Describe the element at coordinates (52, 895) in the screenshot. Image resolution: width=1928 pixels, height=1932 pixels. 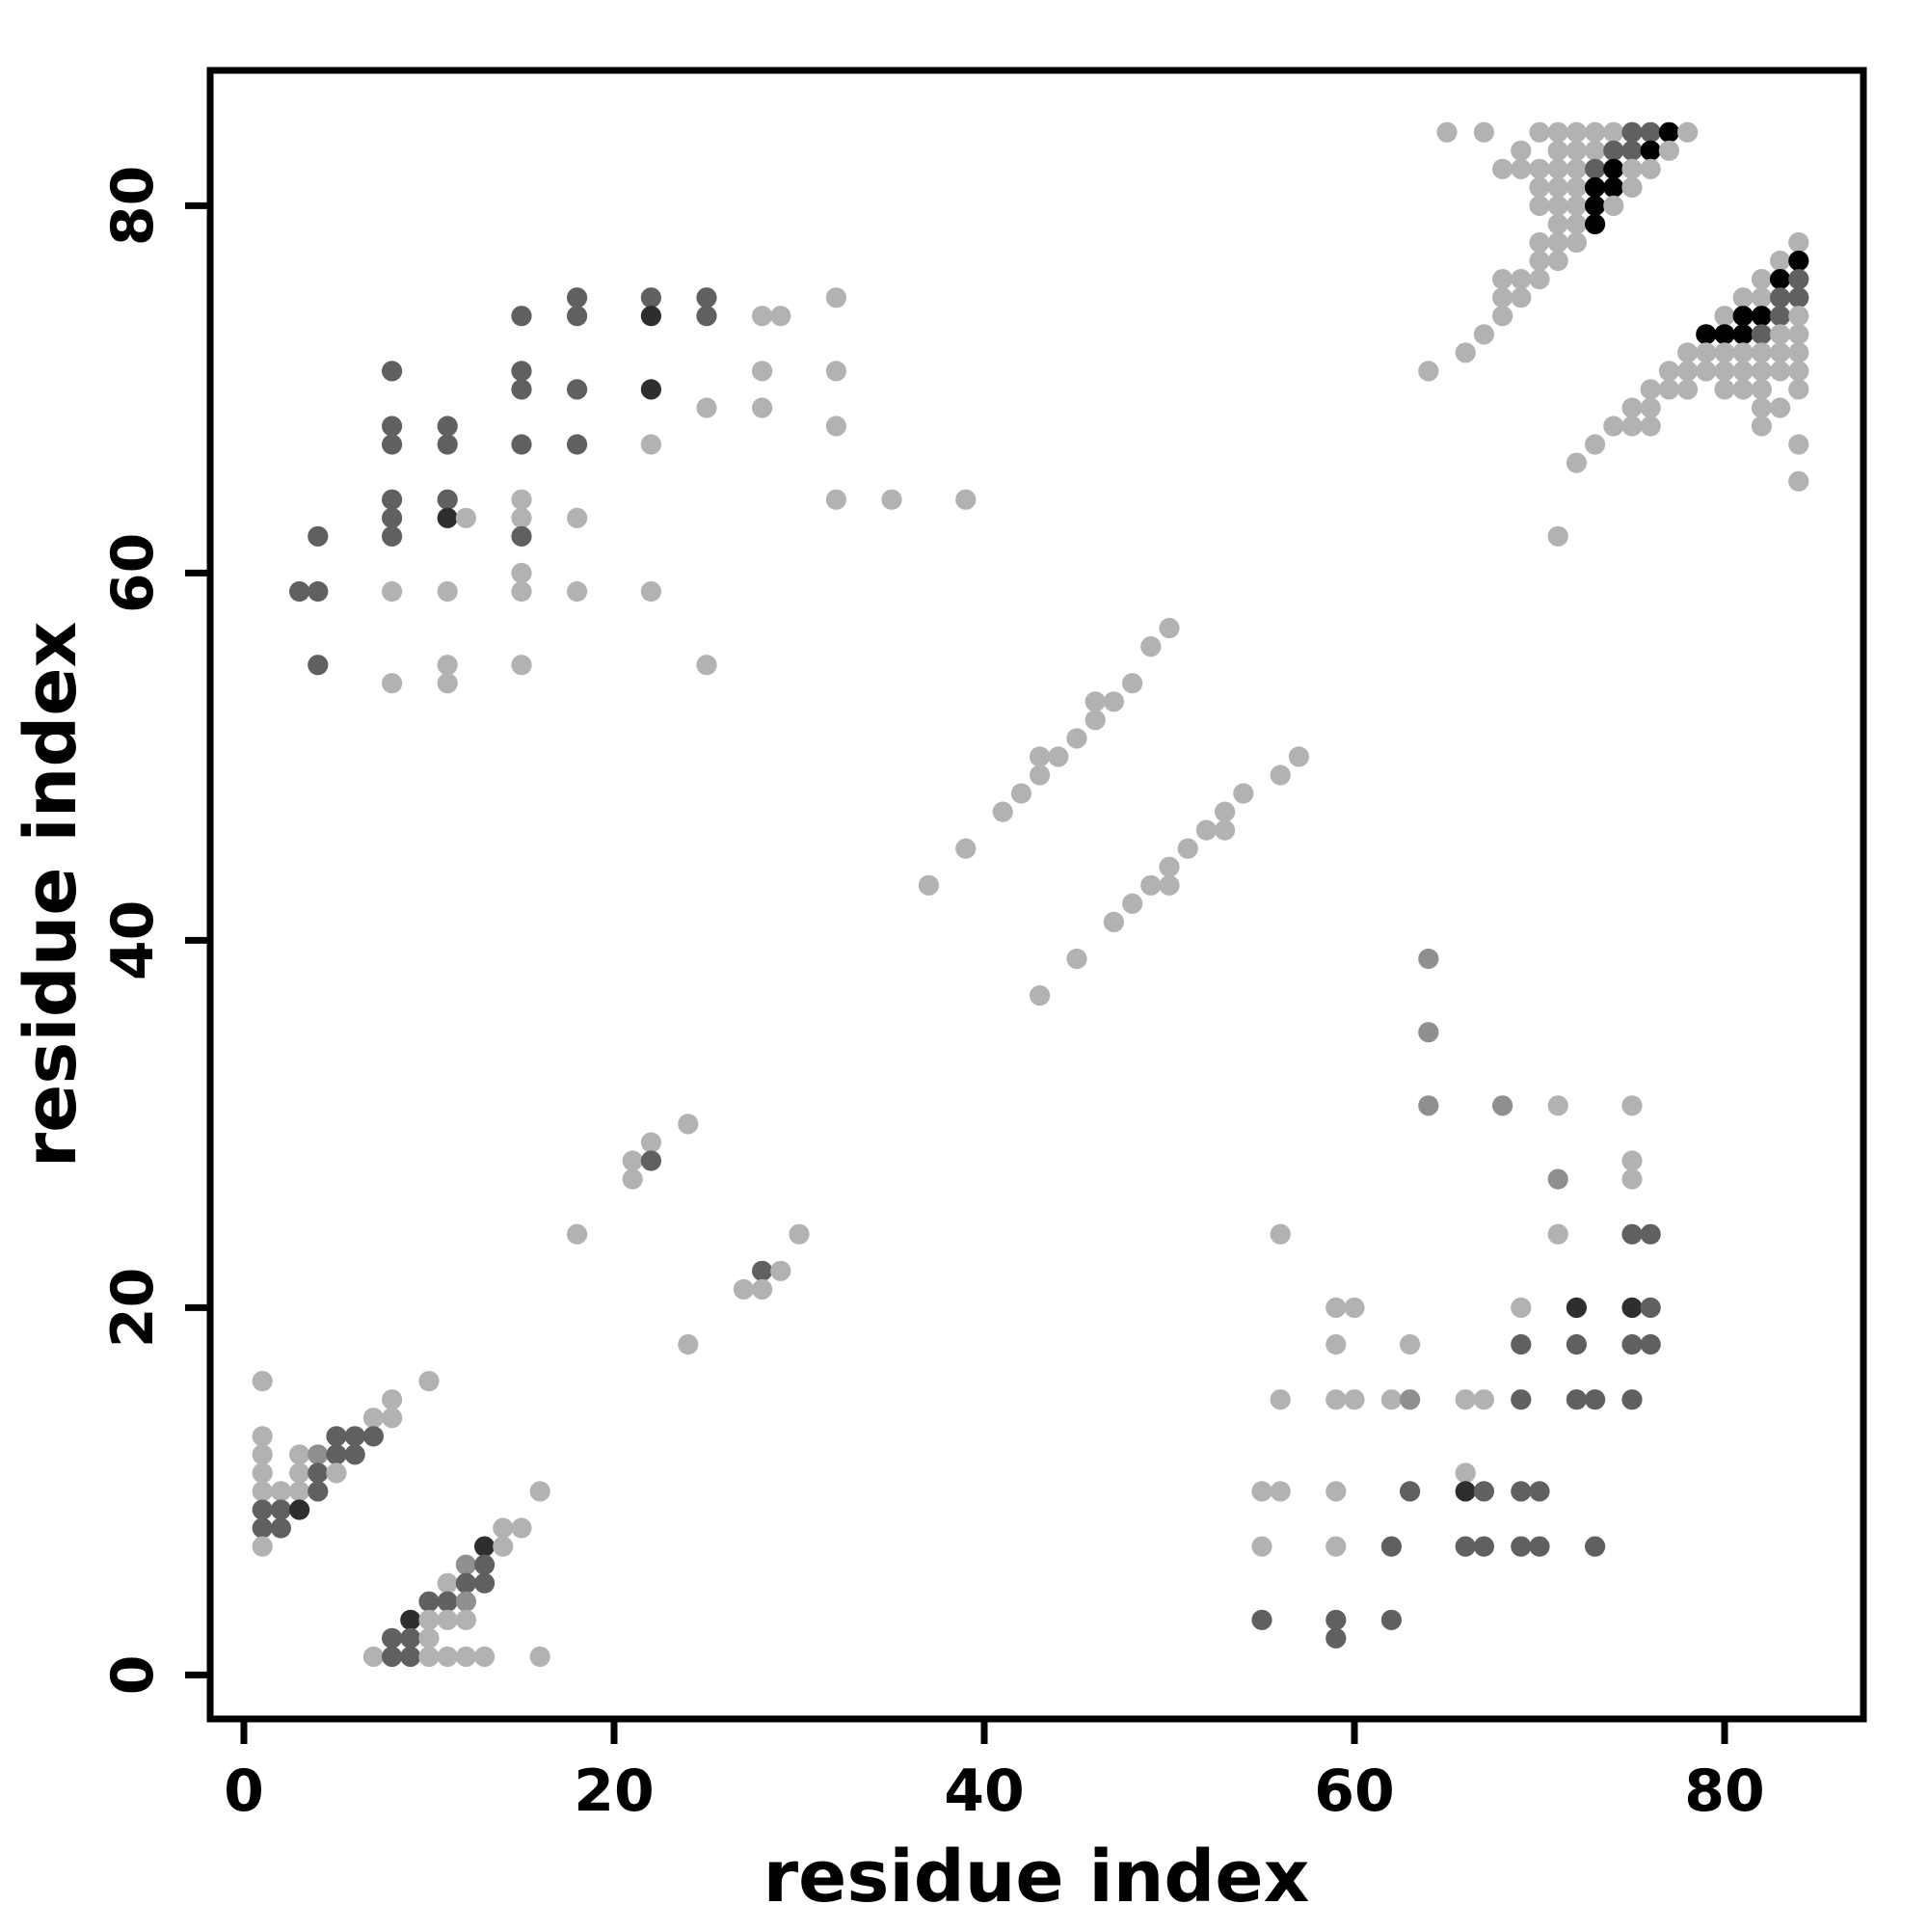
I see `y-axis-title: residue index` at that location.